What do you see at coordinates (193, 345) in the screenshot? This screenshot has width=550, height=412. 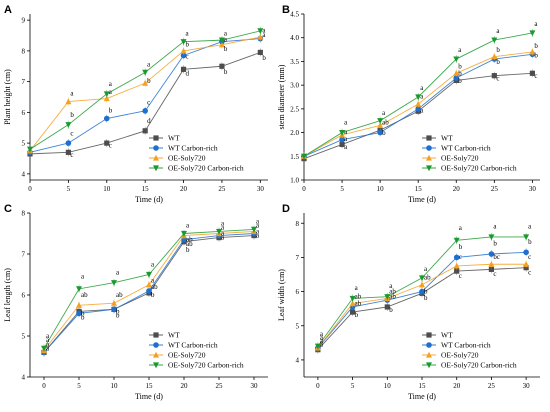 I see `legend-label: WT Carbon-rich` at bounding box center [193, 345].